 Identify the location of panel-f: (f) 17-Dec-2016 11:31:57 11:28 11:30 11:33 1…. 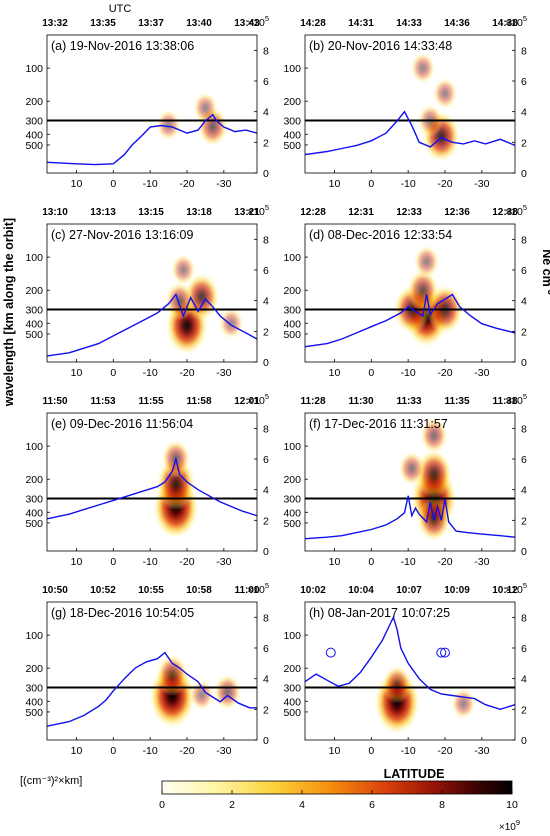
(405, 480).